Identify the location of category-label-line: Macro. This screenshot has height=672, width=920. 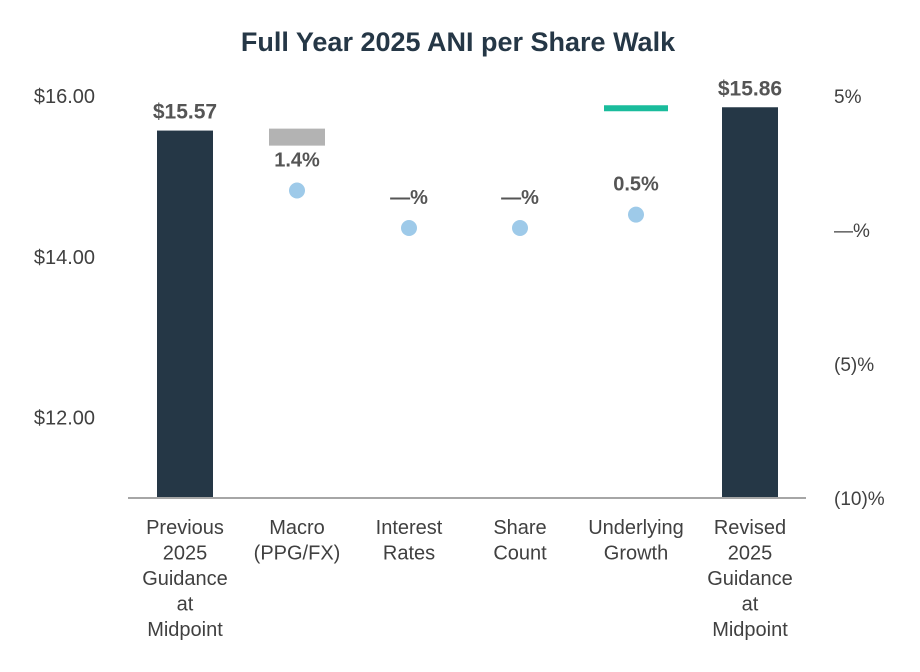
(297, 528).